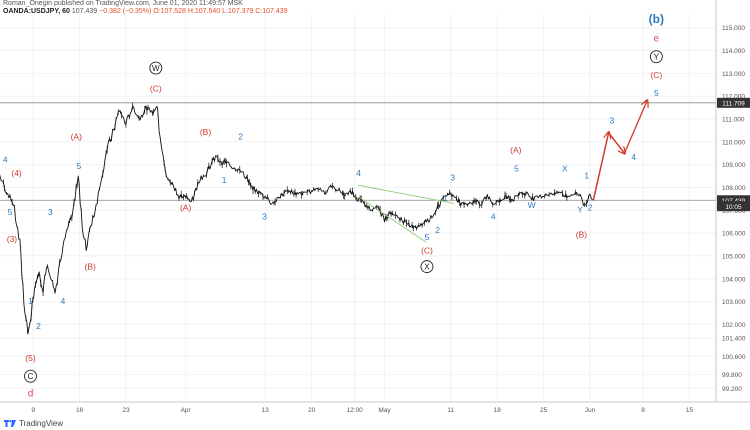 This screenshot has height=430, width=750. What do you see at coordinates (36, 11) in the screenshot?
I see `symbol-label: OANDA:USDJPY, 60` at bounding box center [36, 11].